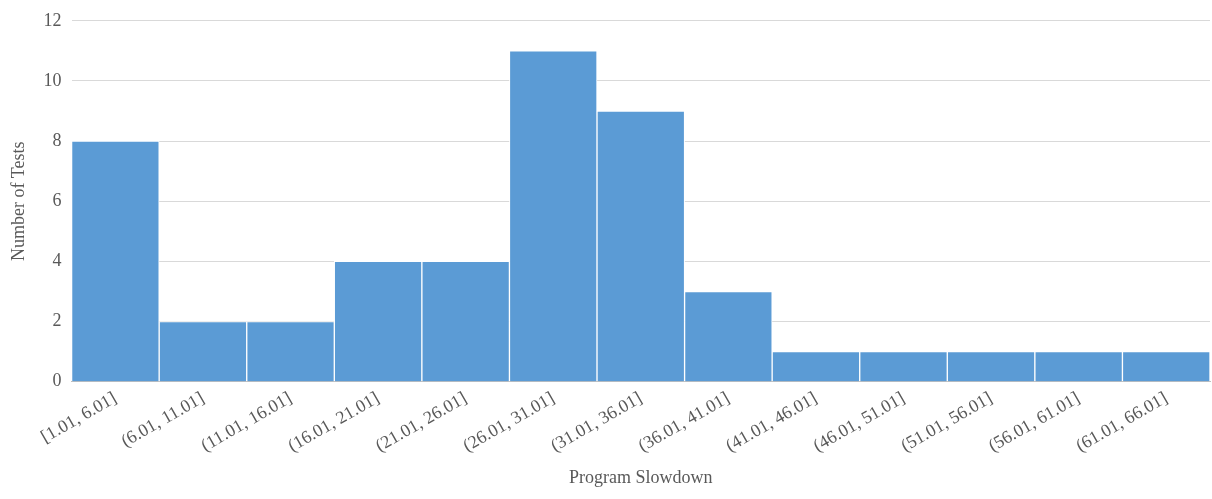 The width and height of the screenshot is (1212, 499). Describe the element at coordinates (57, 260) in the screenshot. I see `y-tick-label: 4` at that location.